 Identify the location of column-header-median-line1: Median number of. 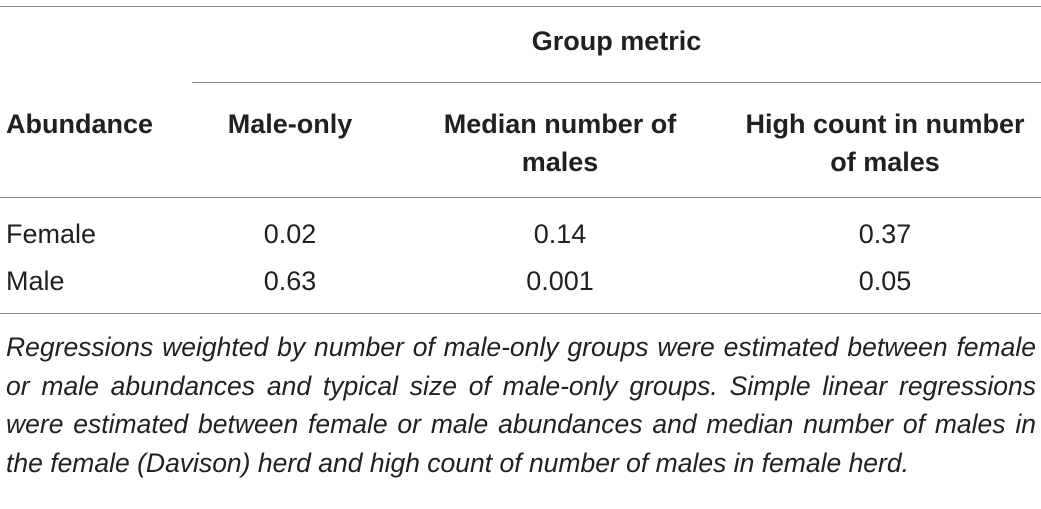
(560, 124).